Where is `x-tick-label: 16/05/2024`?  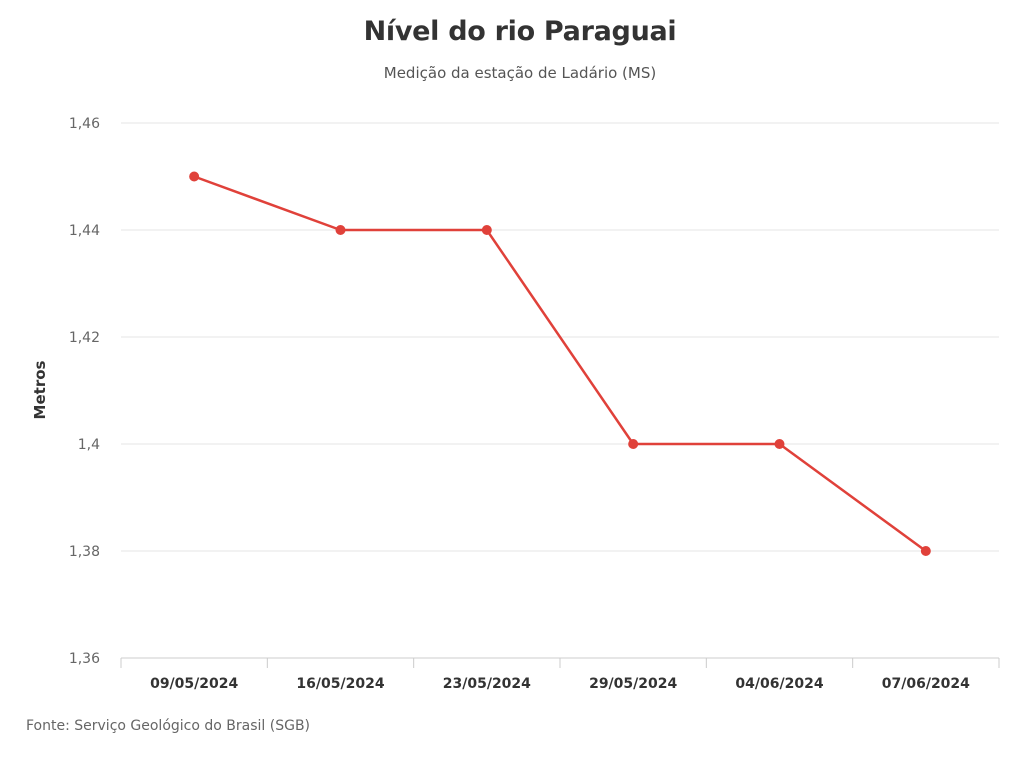 x-tick-label: 16/05/2024 is located at coordinates (340, 684).